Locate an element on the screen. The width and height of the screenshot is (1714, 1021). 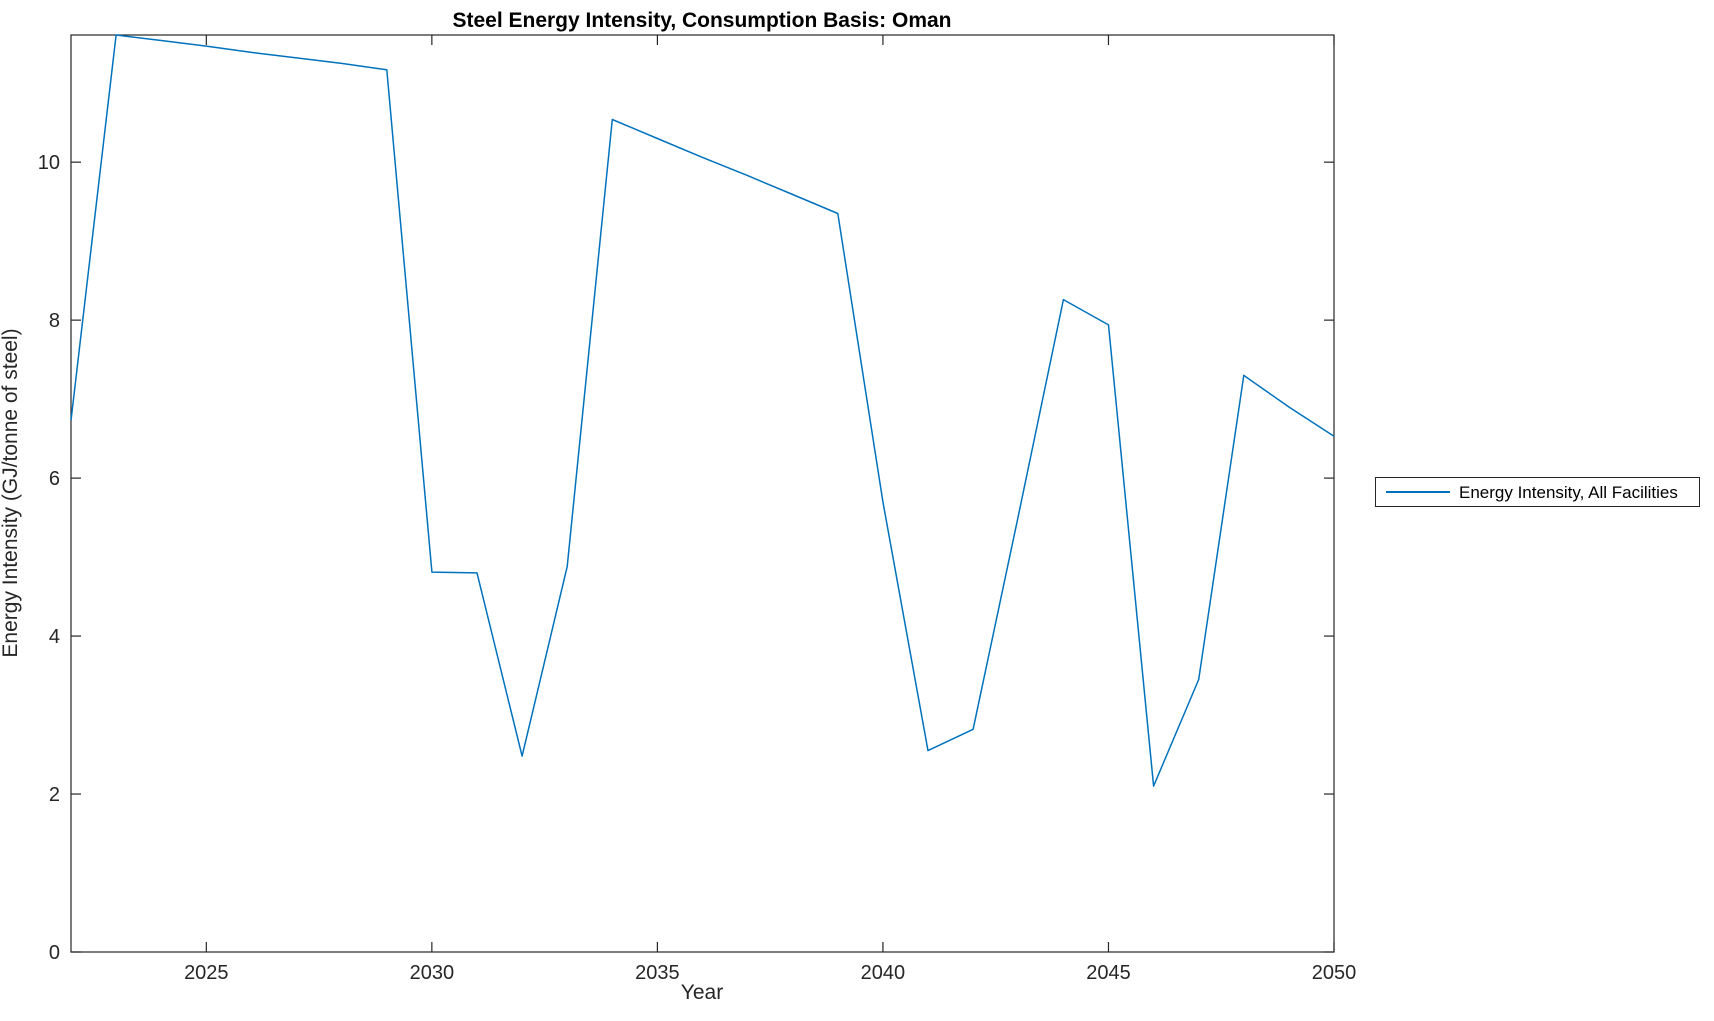
legend: Energy Intensity, All Facilities is located at coordinates (1537, 492).